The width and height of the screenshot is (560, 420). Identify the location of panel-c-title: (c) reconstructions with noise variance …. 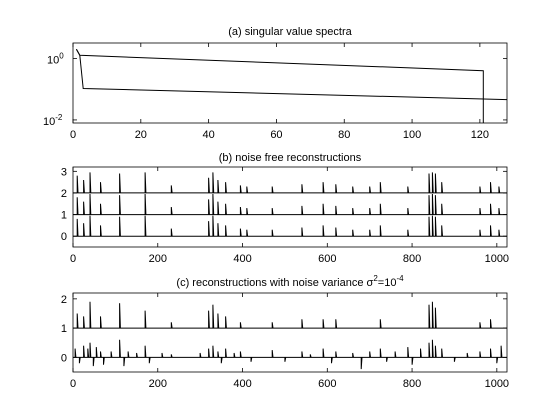
(290, 281).